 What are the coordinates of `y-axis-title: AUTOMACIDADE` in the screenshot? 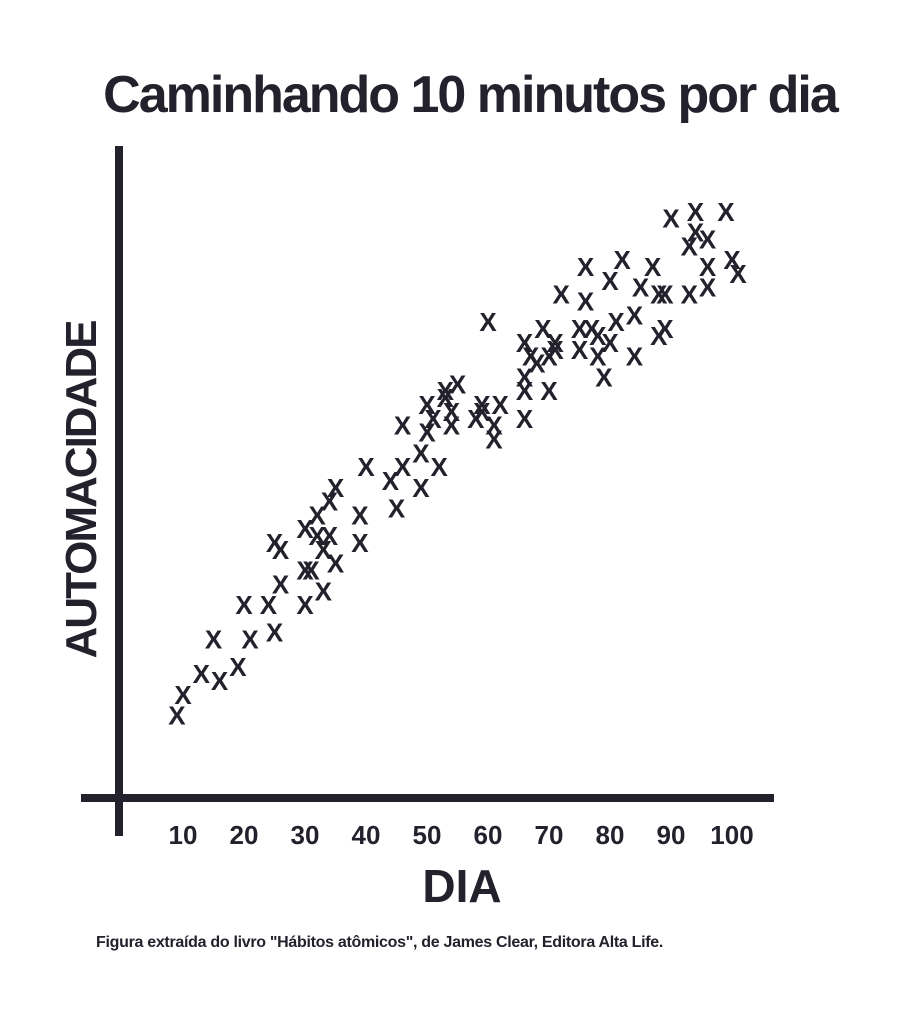 It's located at (81, 490).